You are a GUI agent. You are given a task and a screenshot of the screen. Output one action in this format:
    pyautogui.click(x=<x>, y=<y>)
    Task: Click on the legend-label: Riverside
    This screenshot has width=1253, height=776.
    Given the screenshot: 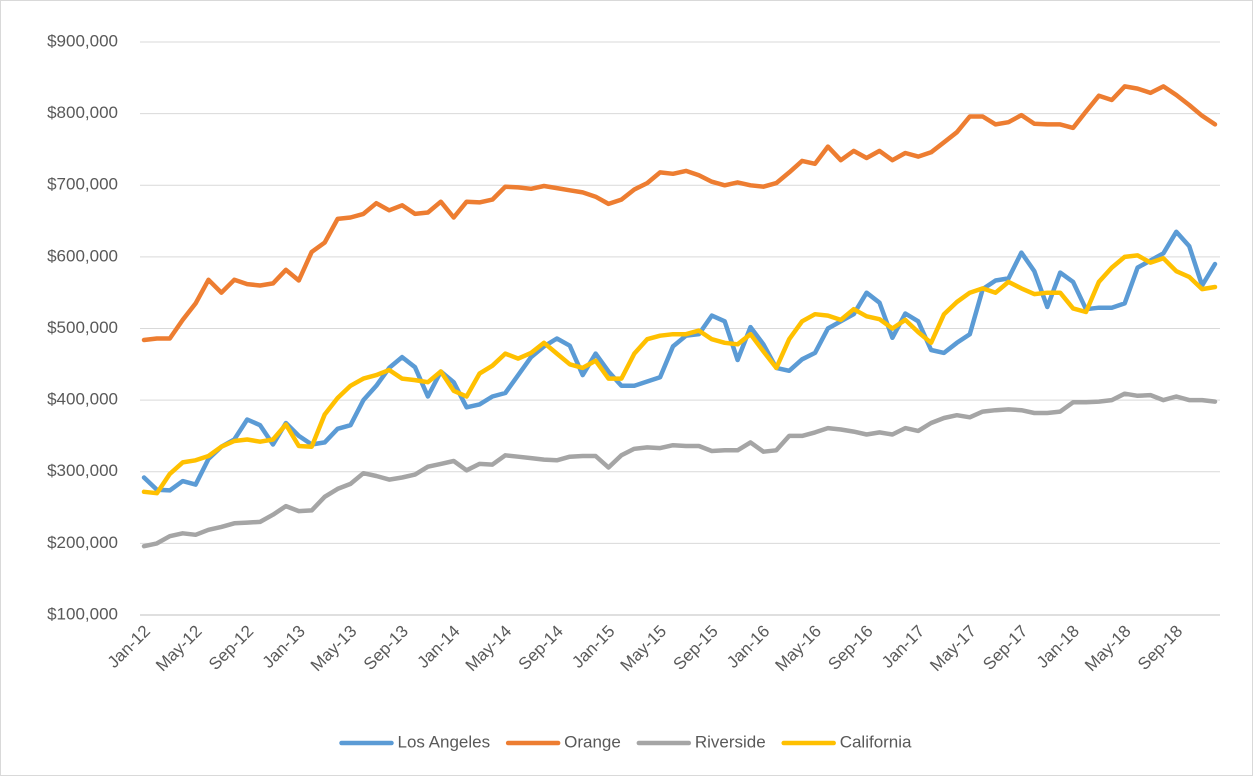 What is the action you would take?
    pyautogui.click(x=730, y=741)
    